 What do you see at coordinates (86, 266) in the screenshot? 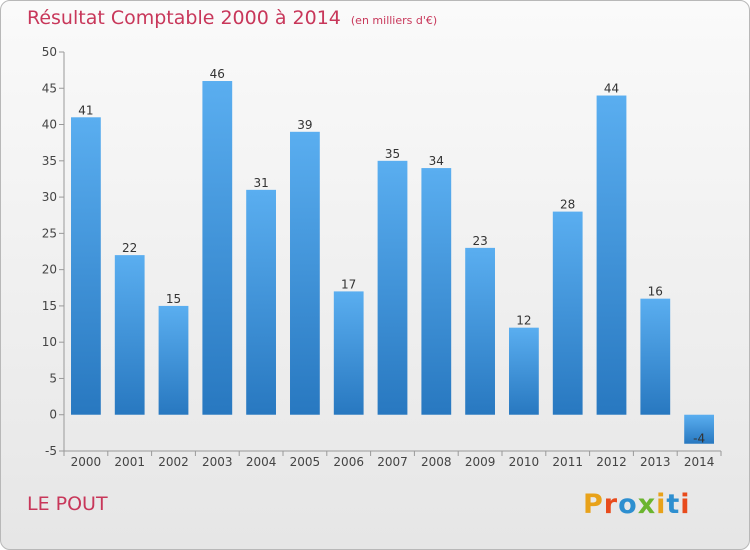
I see `bar-2000` at bounding box center [86, 266].